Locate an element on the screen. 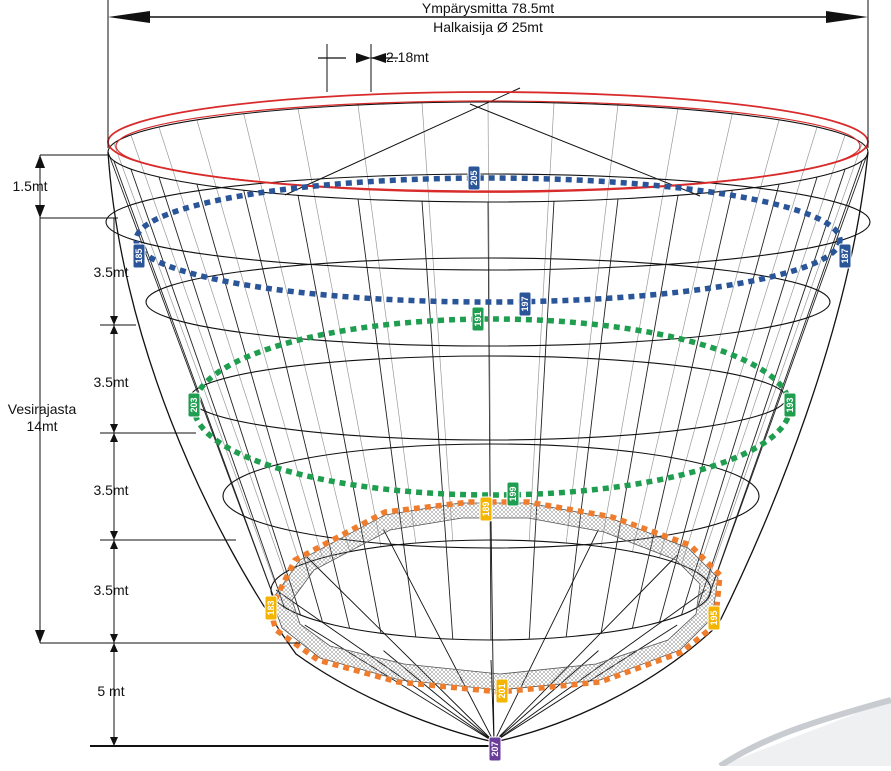  dim-label-6: 5 mt is located at coordinates (110, 691).